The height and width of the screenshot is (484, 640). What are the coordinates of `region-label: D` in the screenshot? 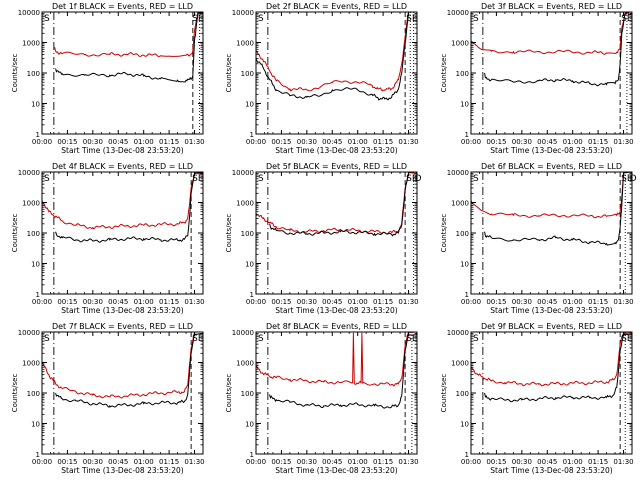 It's located at (418, 179).